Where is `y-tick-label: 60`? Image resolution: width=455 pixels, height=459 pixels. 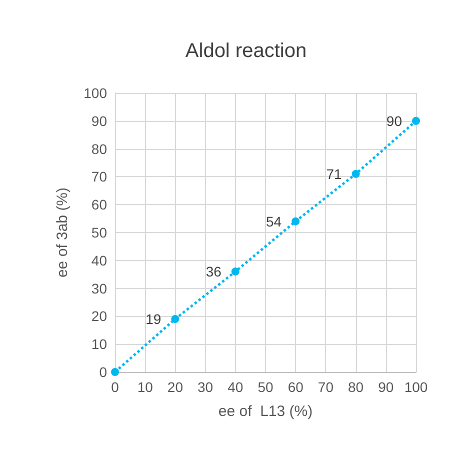
y-tick-label: 60 is located at coordinates (99, 204).